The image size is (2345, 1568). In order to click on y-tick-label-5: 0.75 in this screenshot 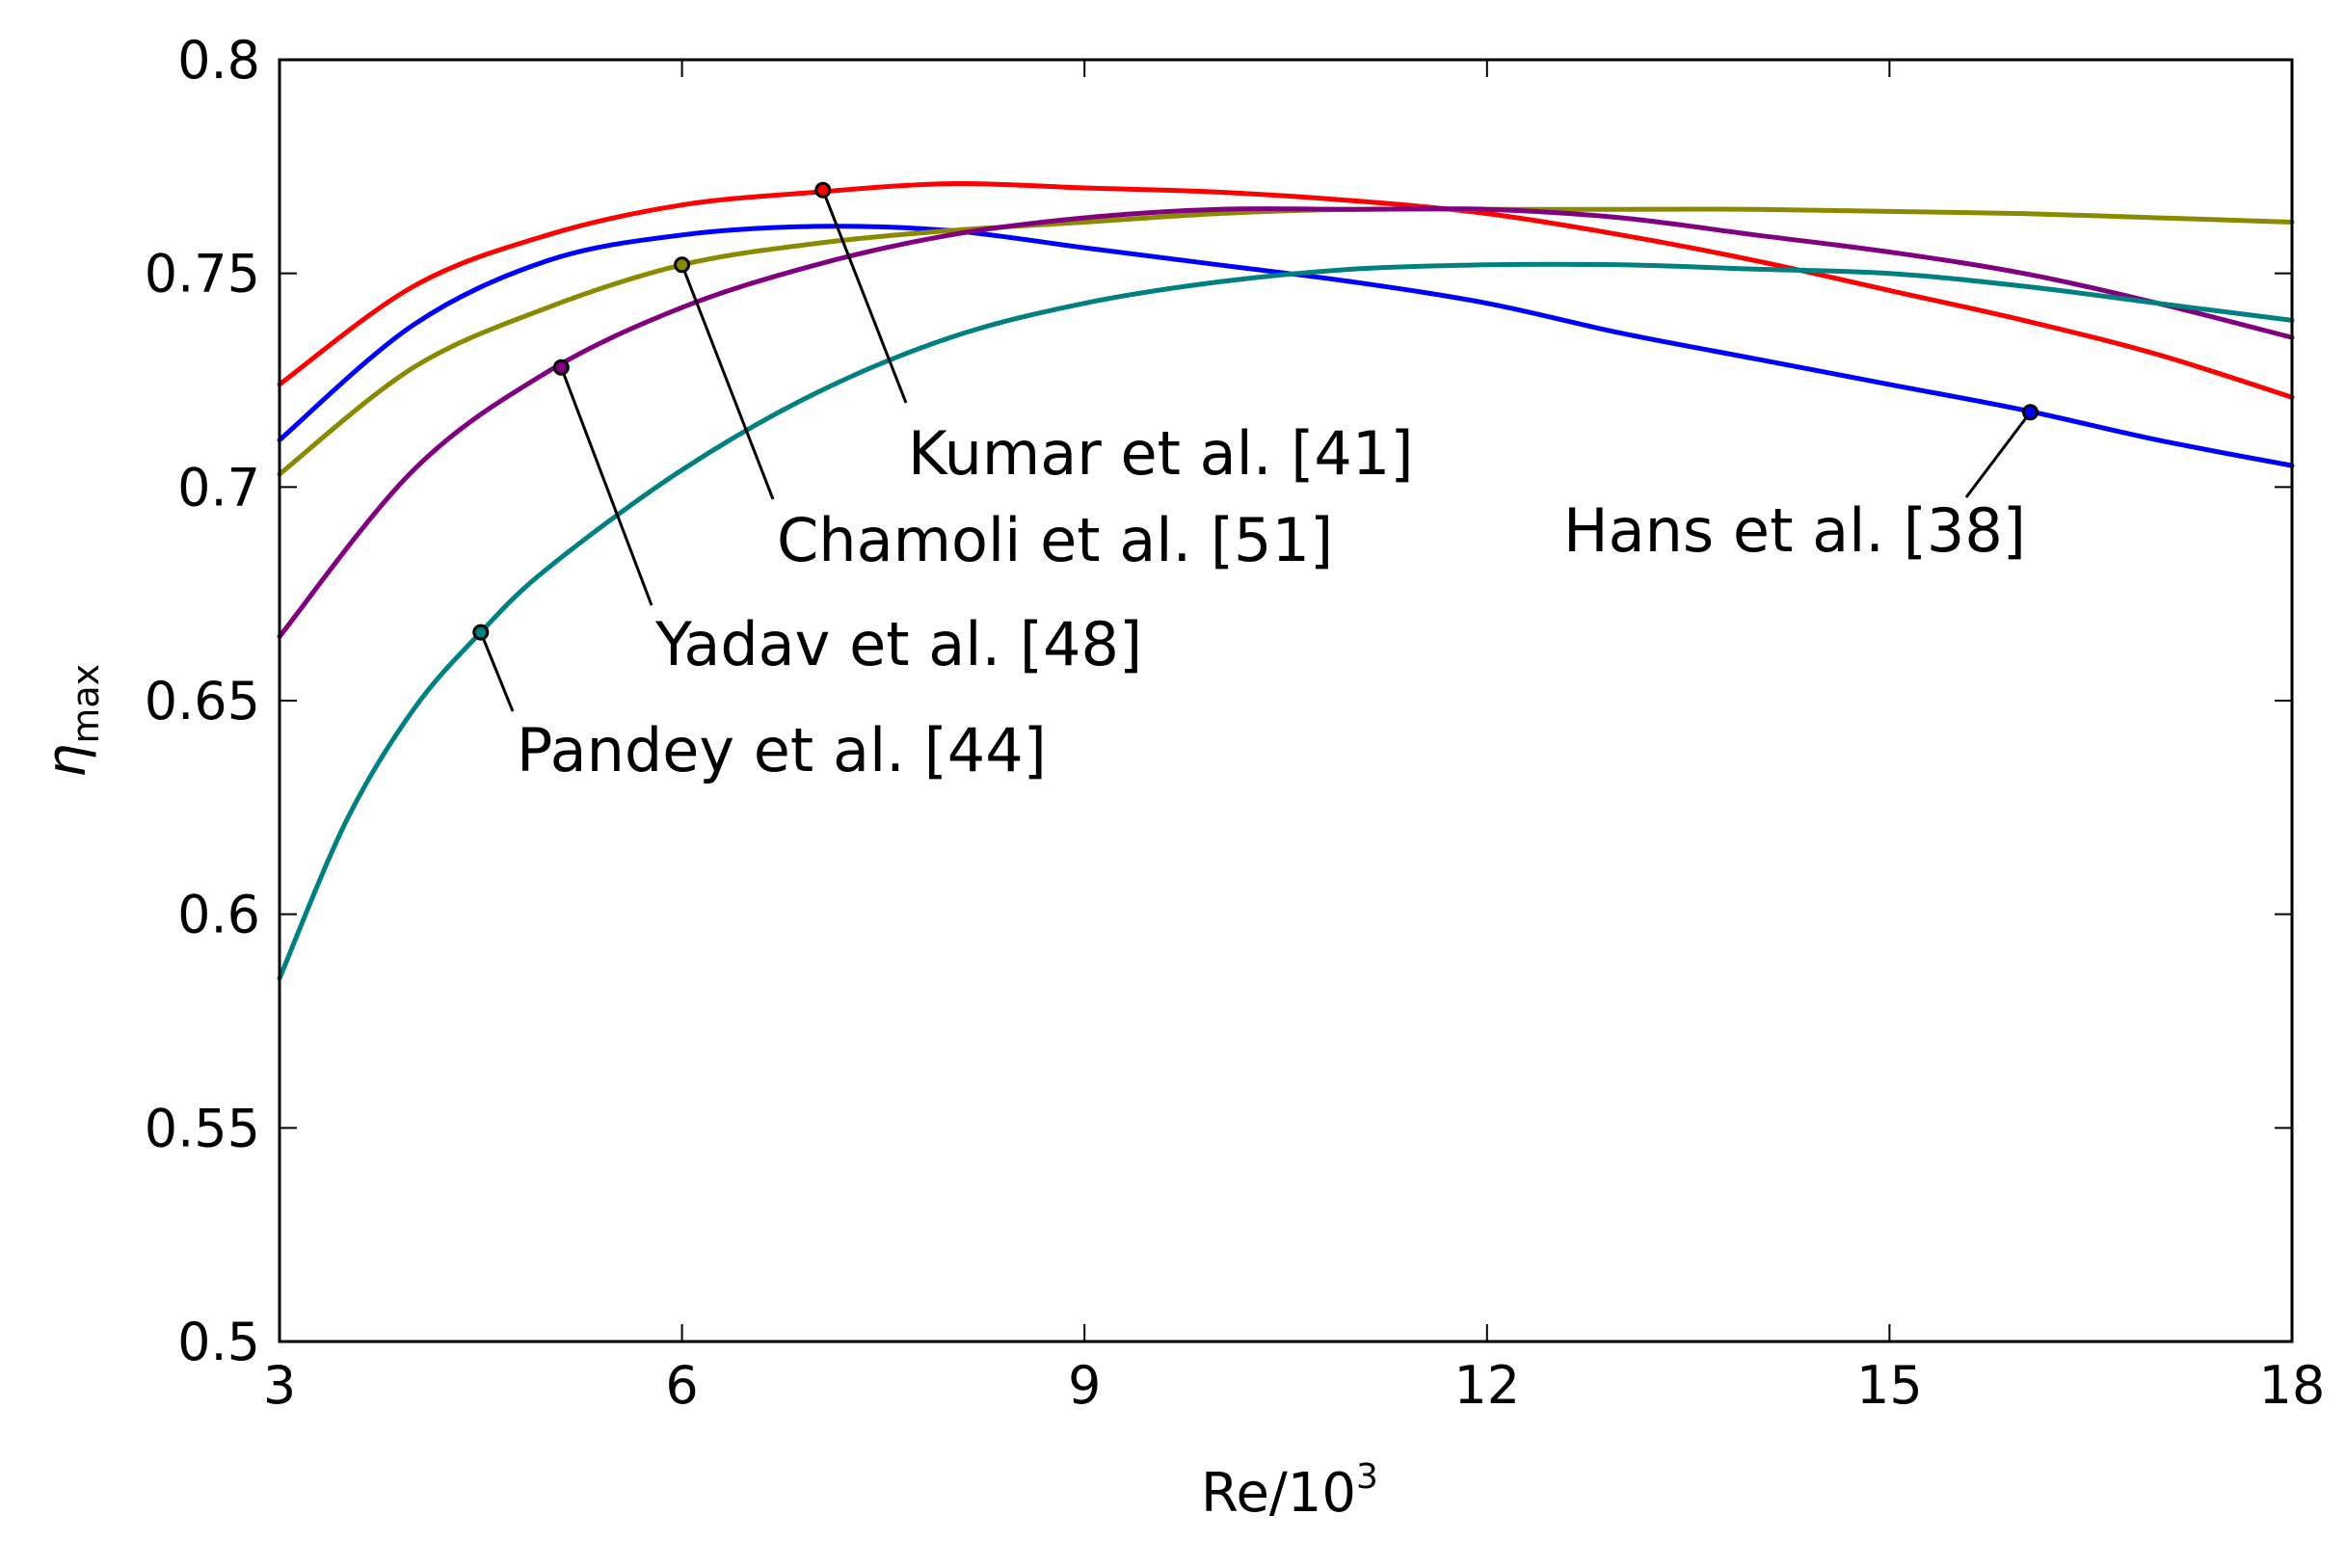, I will do `click(202, 274)`.